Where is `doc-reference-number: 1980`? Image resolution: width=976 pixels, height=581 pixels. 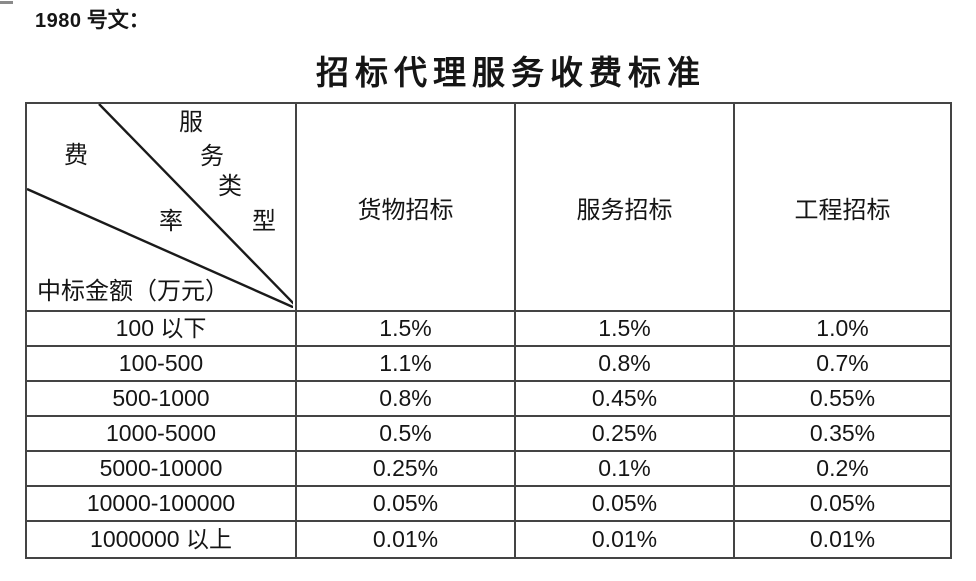 doc-reference-number: 1980 is located at coordinates (58, 21).